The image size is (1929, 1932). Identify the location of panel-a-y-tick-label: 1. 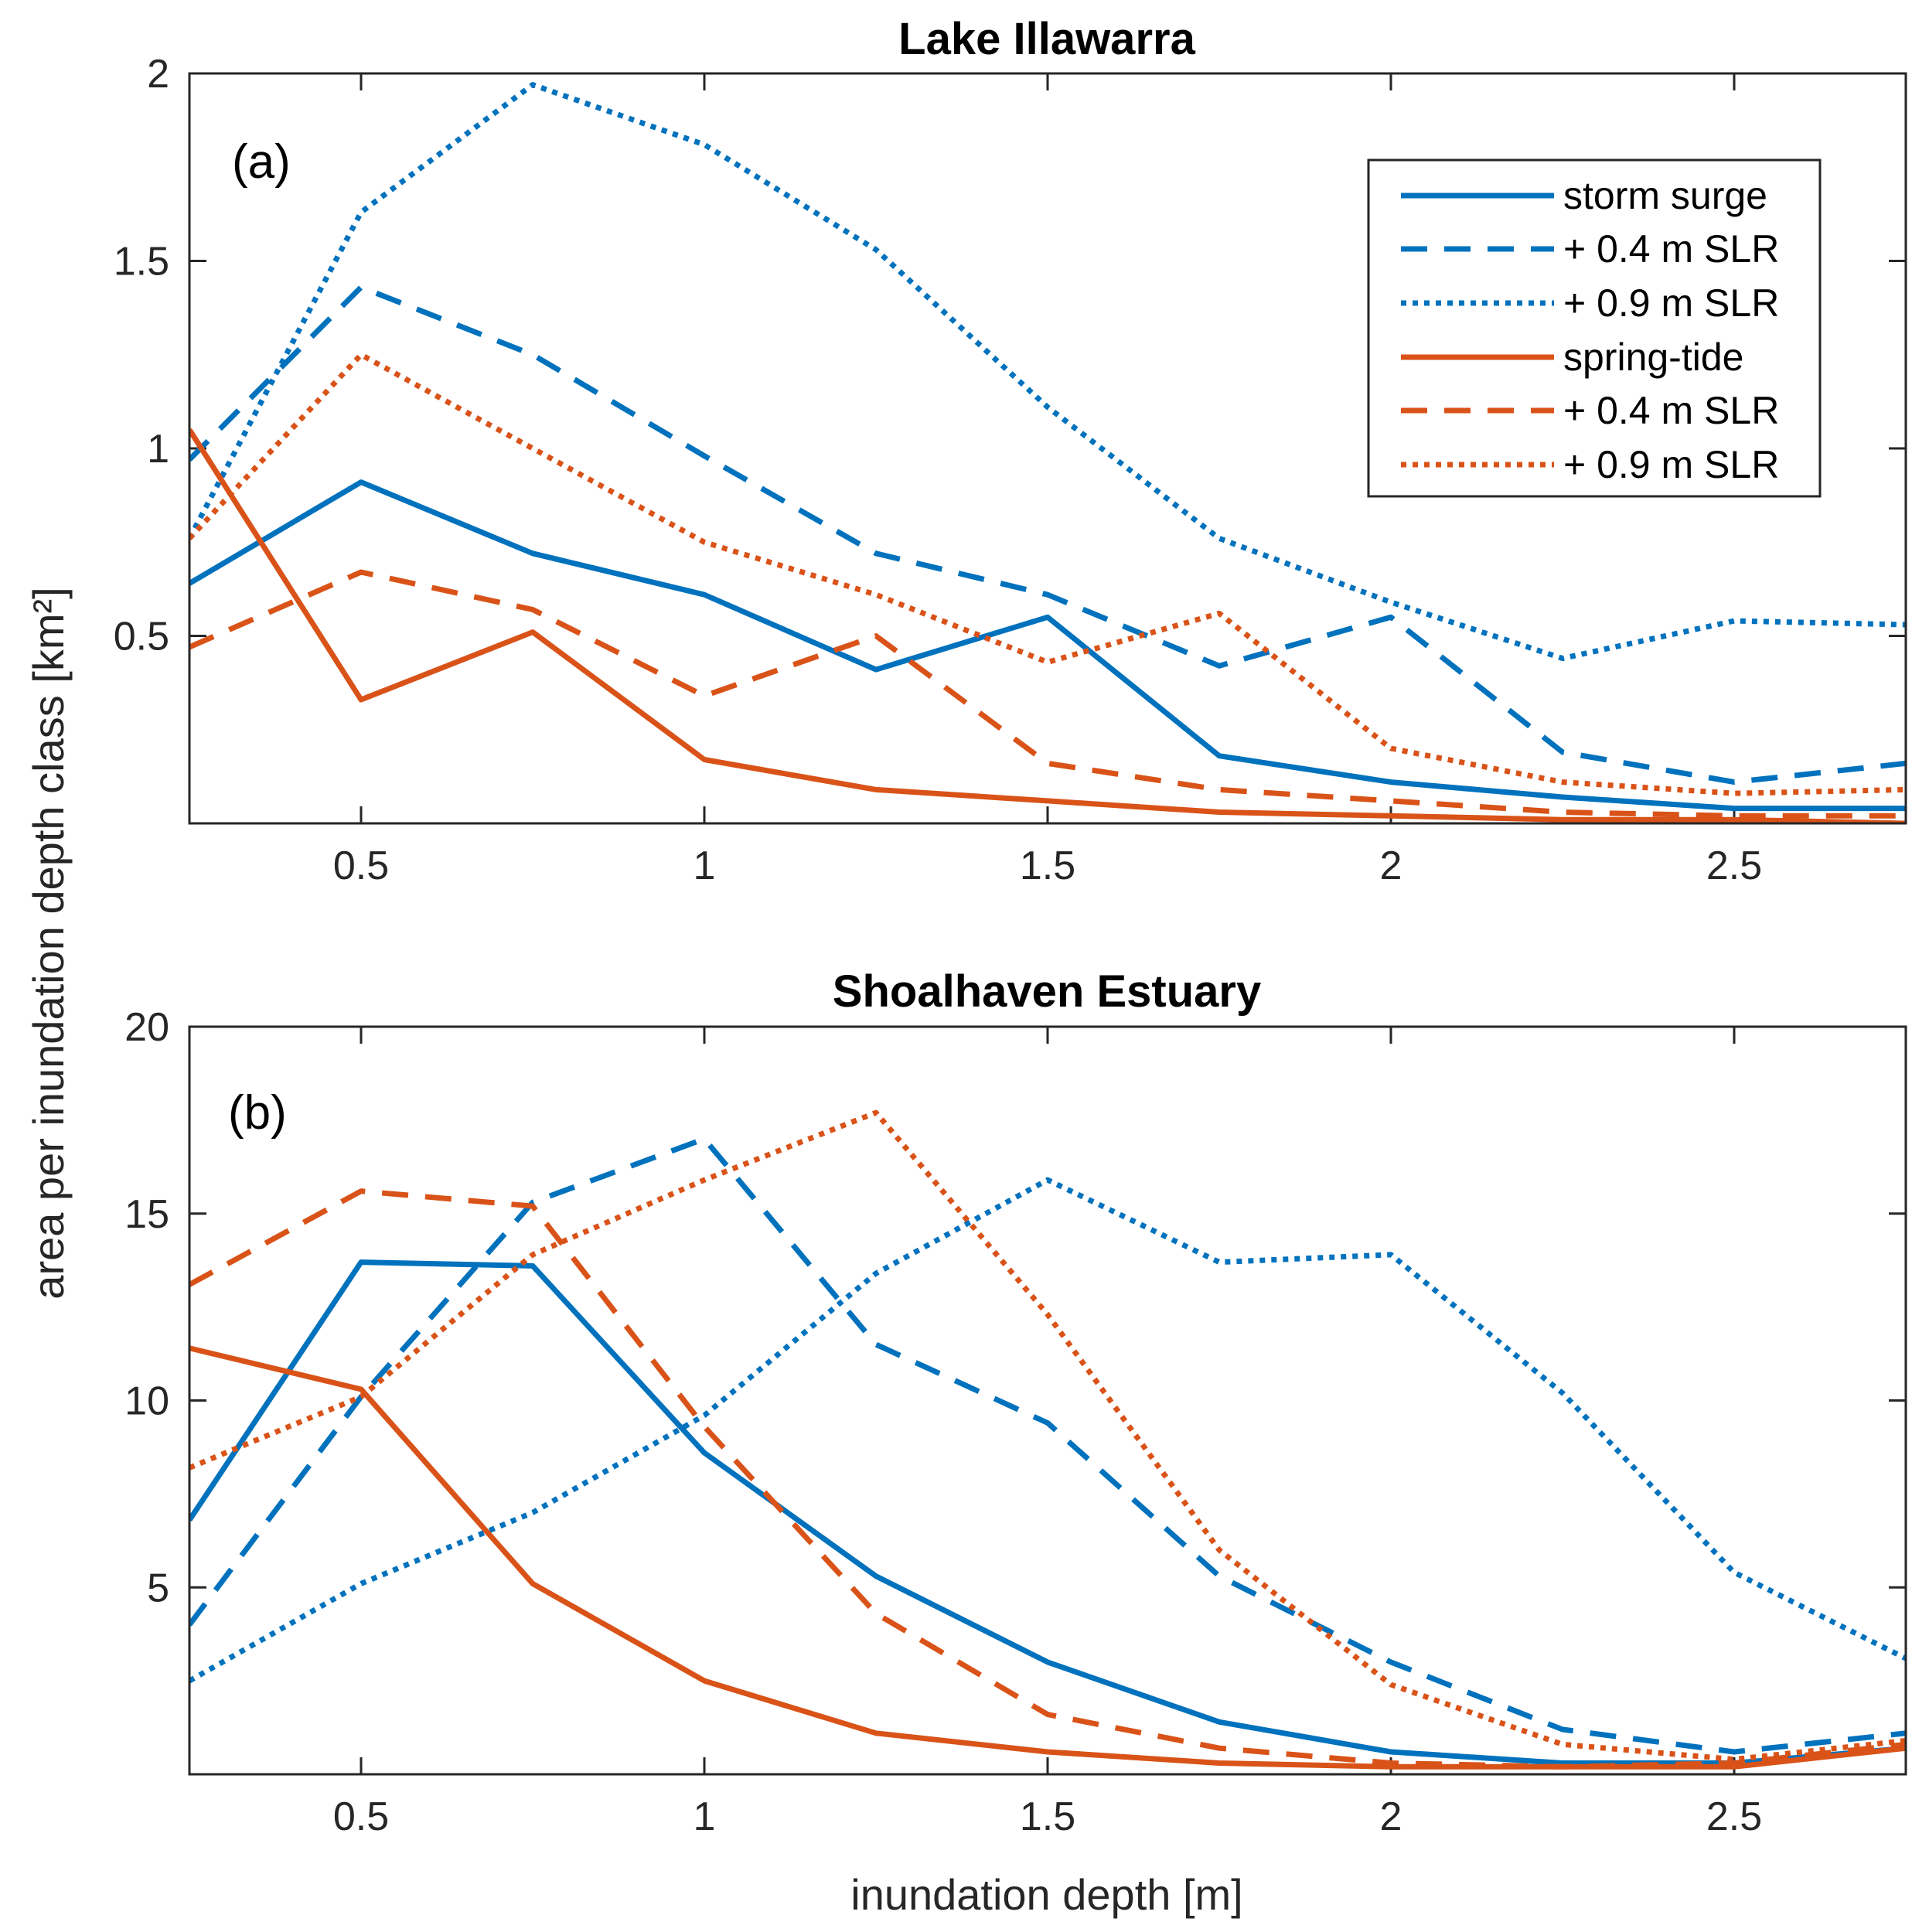
(158, 449).